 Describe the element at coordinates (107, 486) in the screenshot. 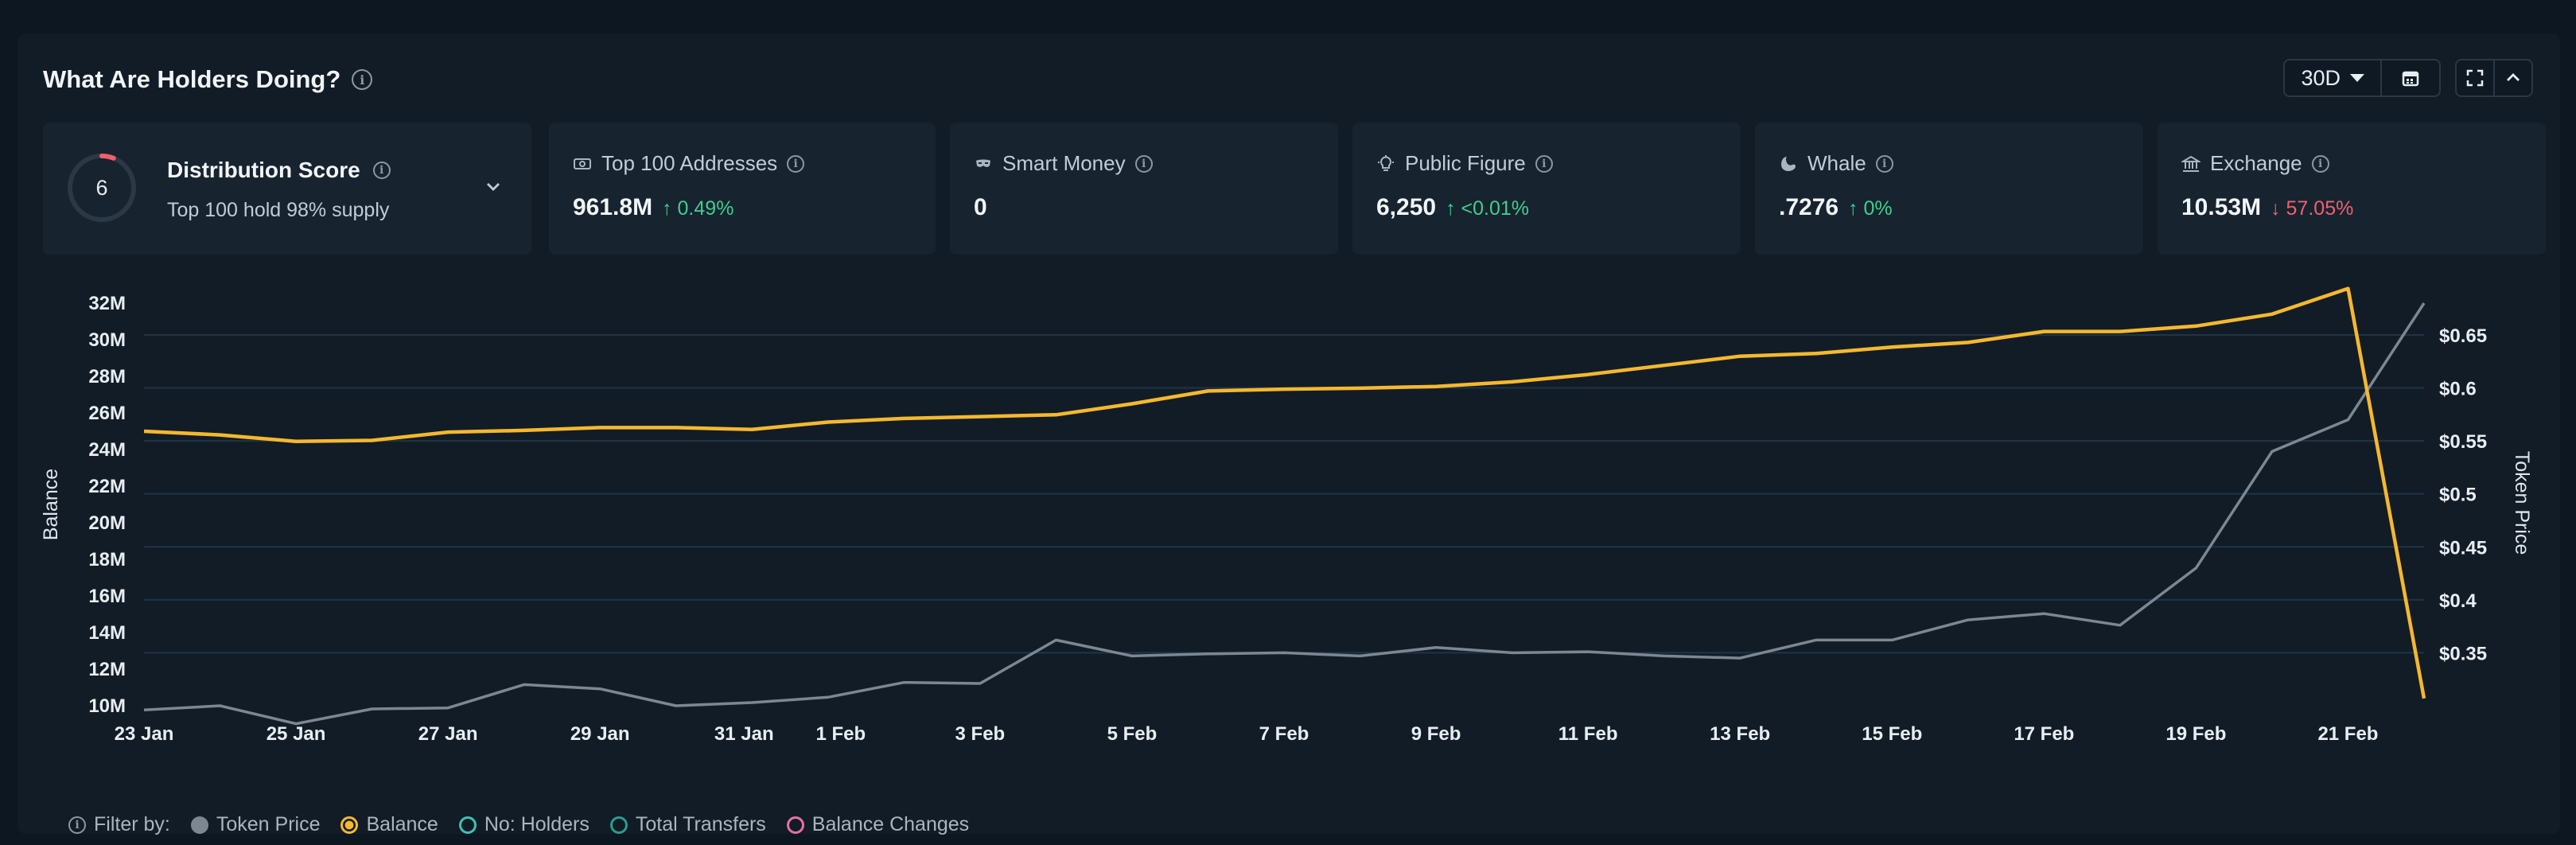

I see `y-tick-label: 22M` at that location.